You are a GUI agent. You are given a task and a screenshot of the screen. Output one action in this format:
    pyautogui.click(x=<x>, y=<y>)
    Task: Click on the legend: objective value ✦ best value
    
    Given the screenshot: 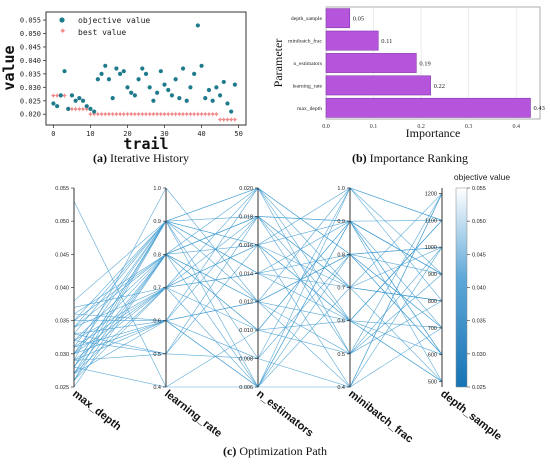 What is the action you would take?
    pyautogui.click(x=104, y=26)
    